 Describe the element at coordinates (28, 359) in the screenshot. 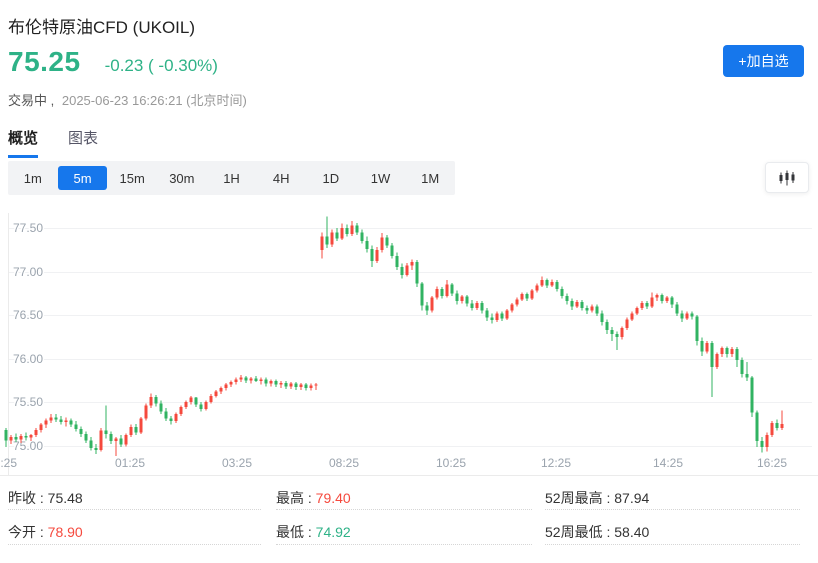

I see `svg-text: 76.00` at that location.